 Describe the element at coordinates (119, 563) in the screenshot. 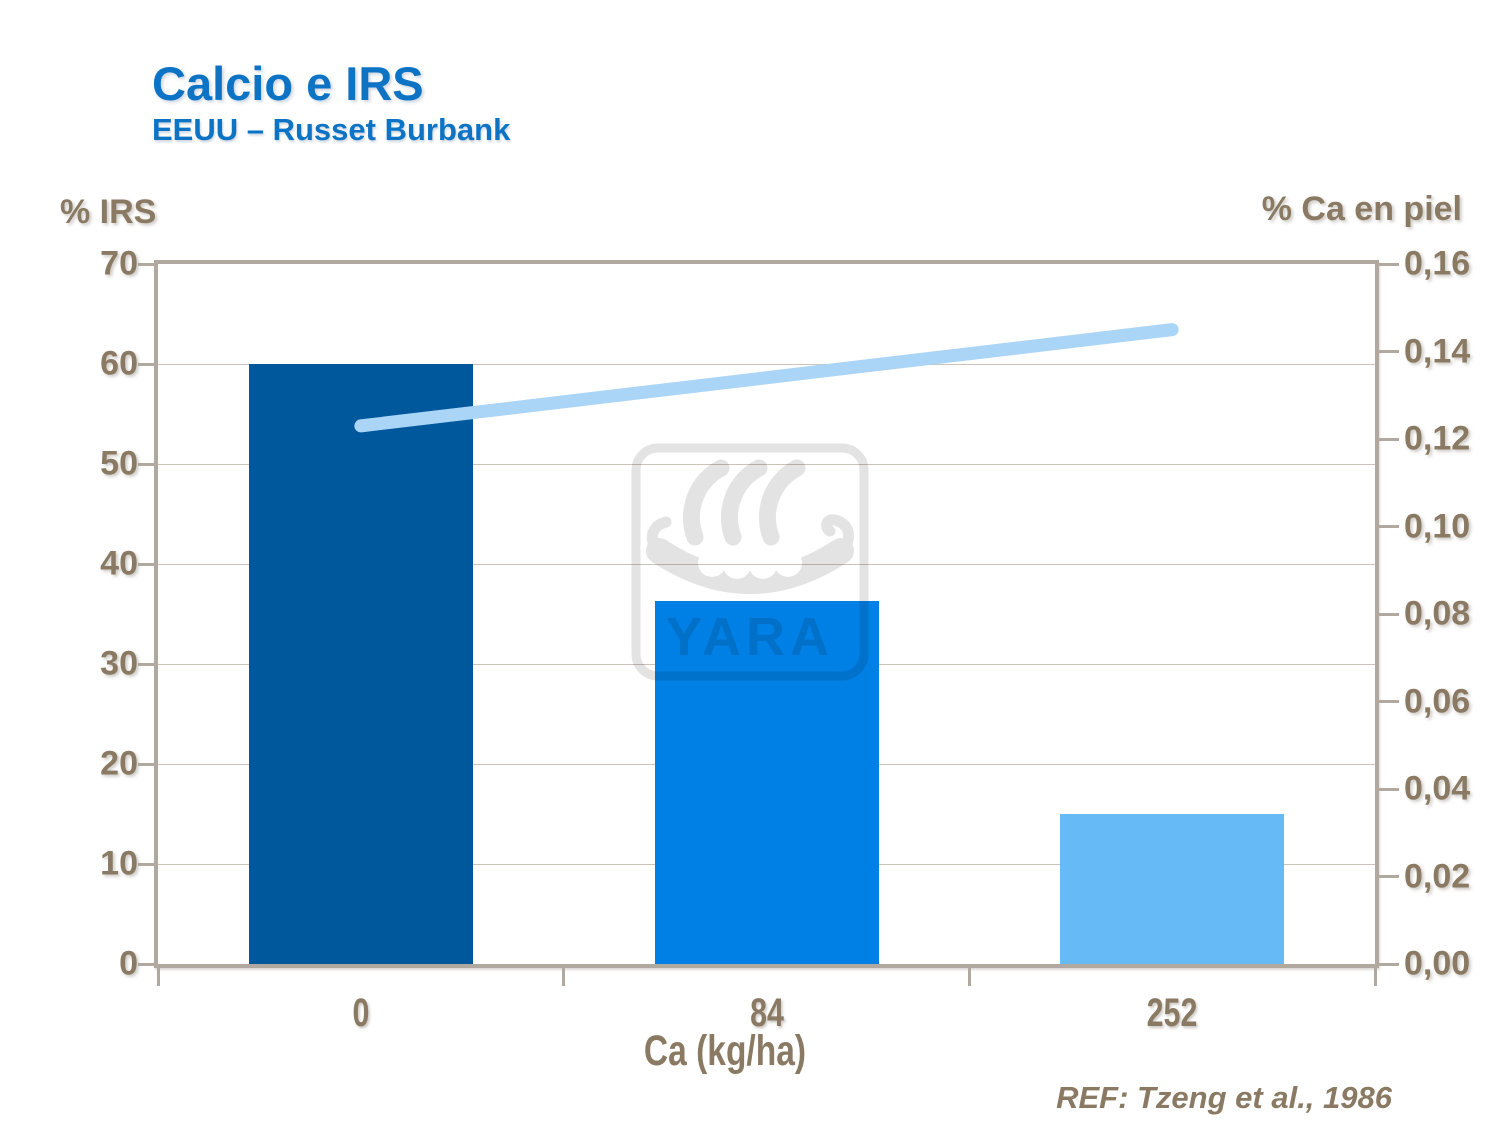

I see `left-tick-label: 40` at that location.